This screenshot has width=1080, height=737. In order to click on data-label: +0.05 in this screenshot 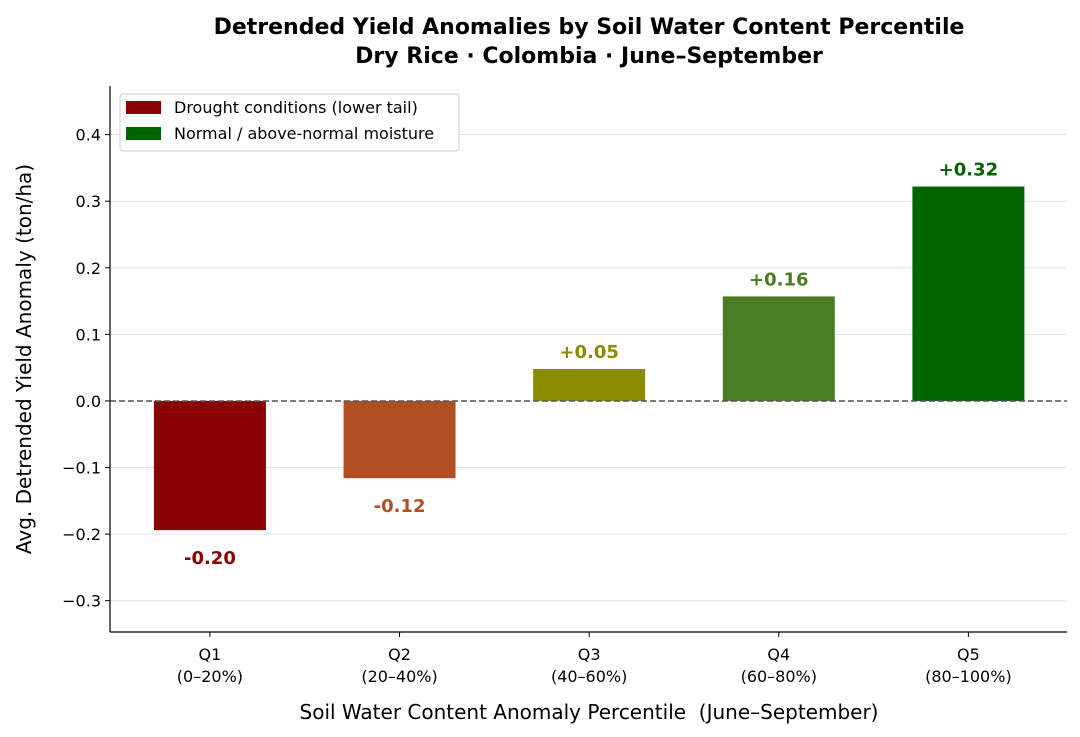, I will do `click(589, 352)`.